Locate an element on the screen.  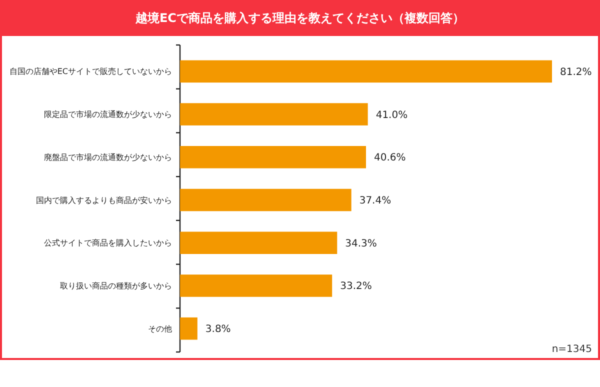
y-tick-label: その他 is located at coordinates (160, 329).